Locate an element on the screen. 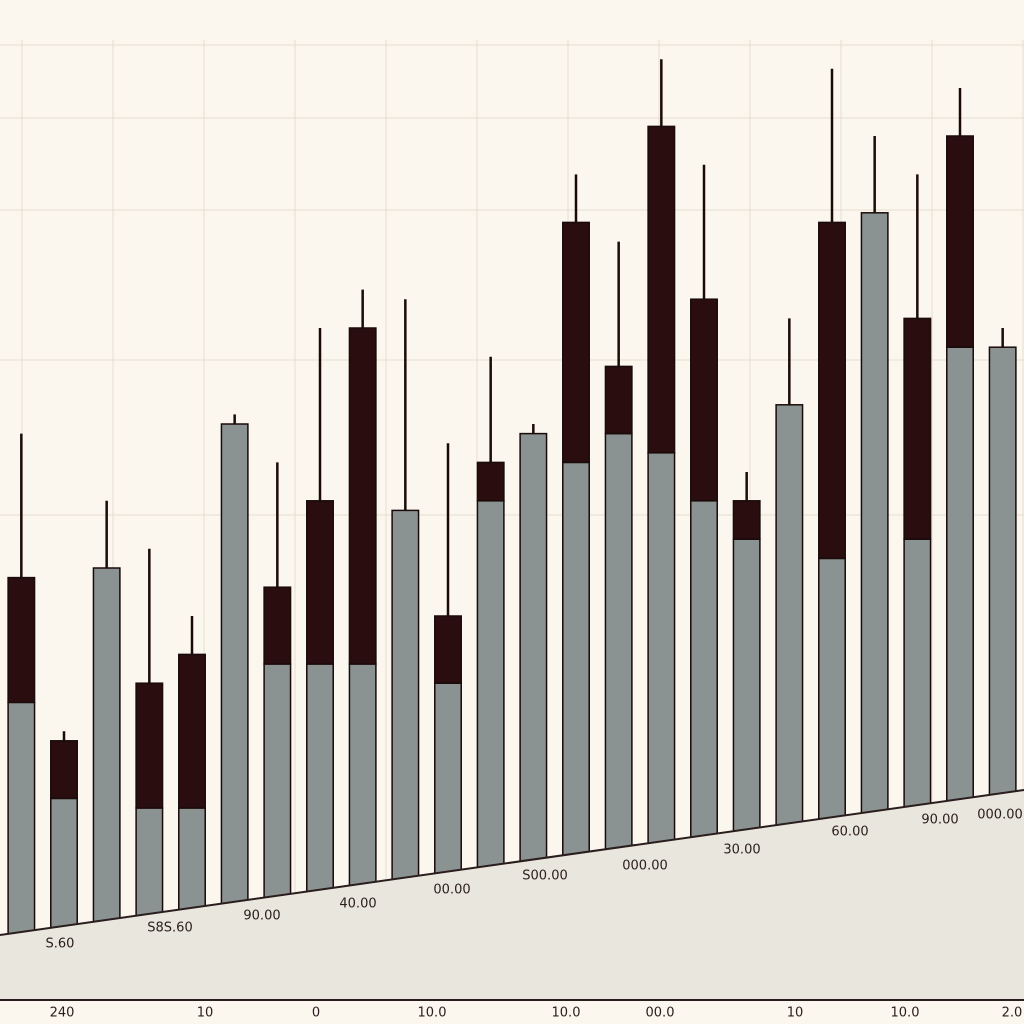  annotation: S00.00 is located at coordinates (544, 876).